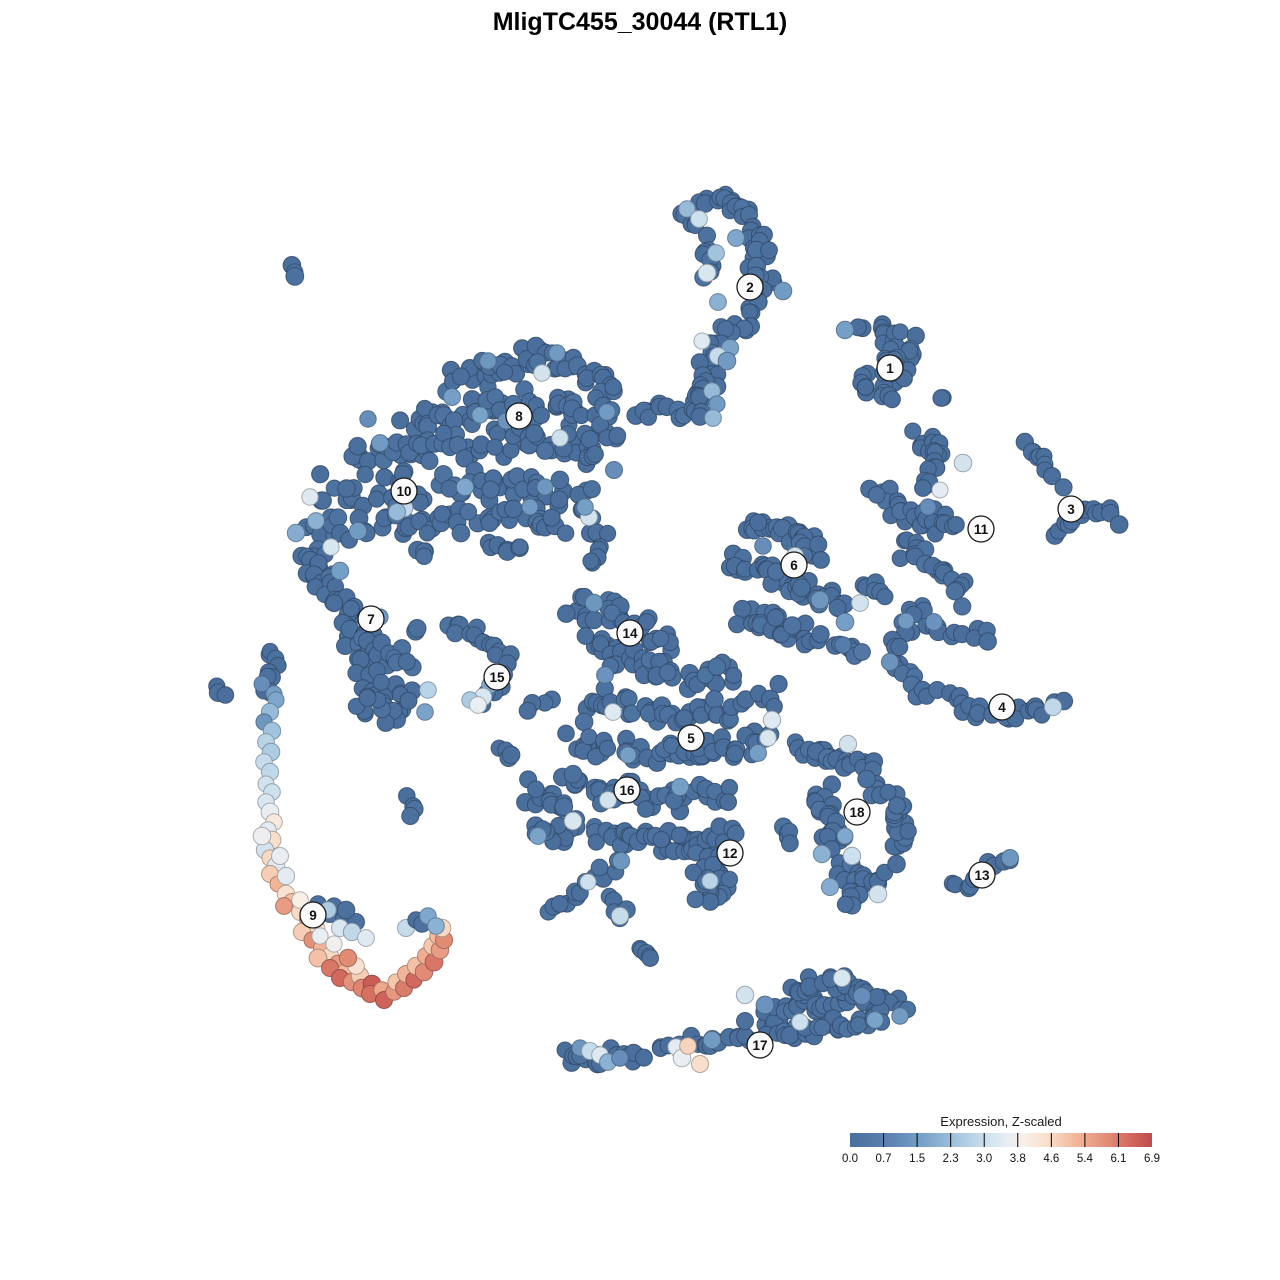  I want to click on cluster-label-text: 13, so click(982, 875).